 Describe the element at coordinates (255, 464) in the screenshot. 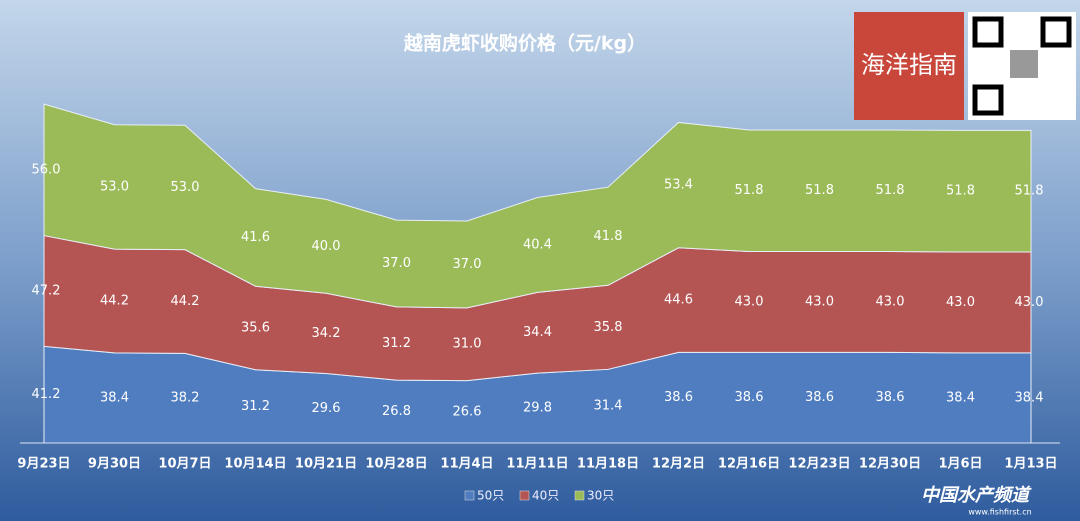

I see `x-tick-label: 10月14日` at that location.